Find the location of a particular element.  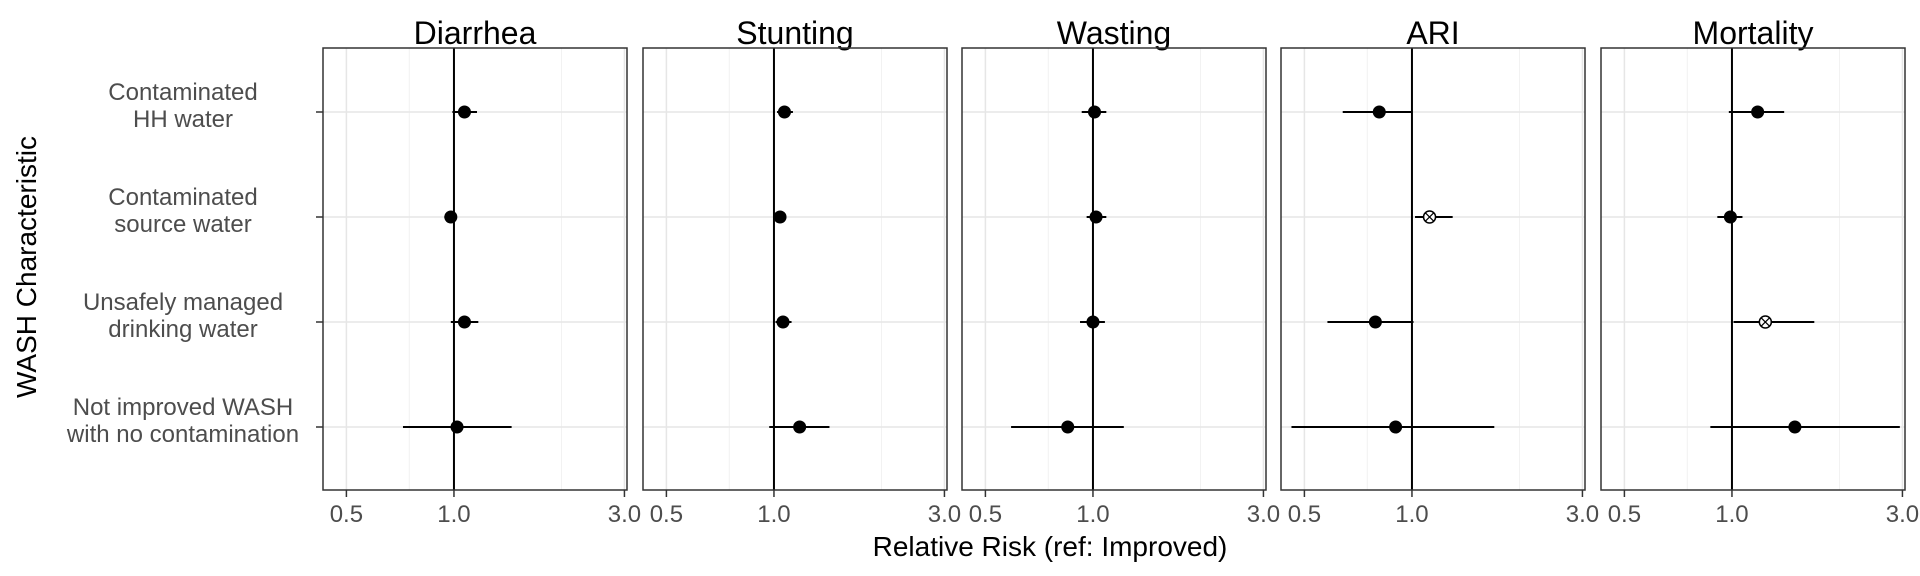

panel-diarrhea: Diarrhea 0.5 1.0 3.0 is located at coordinates (481, 271).